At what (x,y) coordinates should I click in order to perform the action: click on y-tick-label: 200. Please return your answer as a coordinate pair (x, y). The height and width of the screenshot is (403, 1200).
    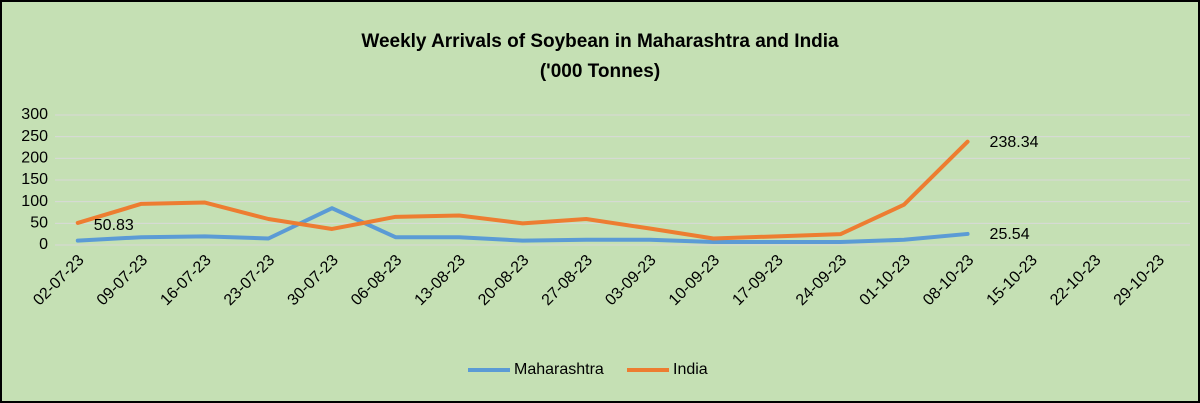
    Looking at the image, I should click on (34, 158).